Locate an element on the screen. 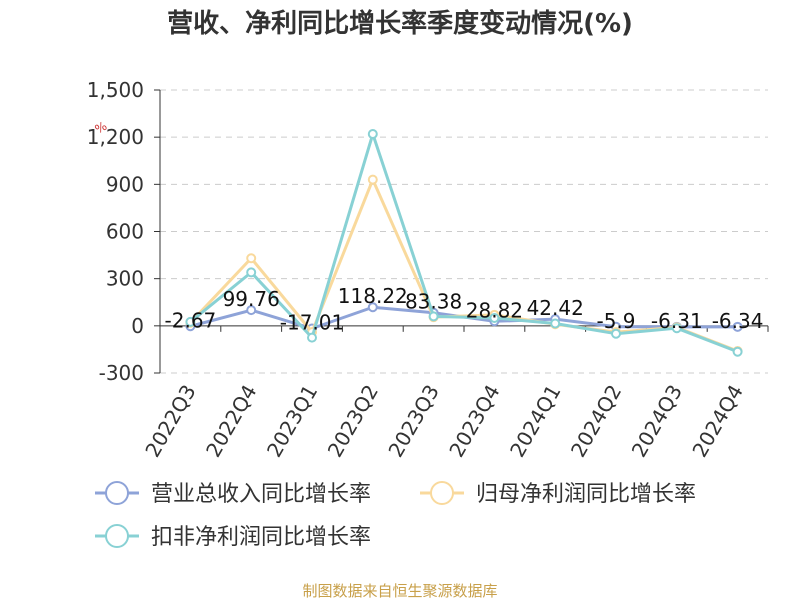 The height and width of the screenshot is (600, 800). x-tick-label: 2023Q1 is located at coordinates (292, 421).